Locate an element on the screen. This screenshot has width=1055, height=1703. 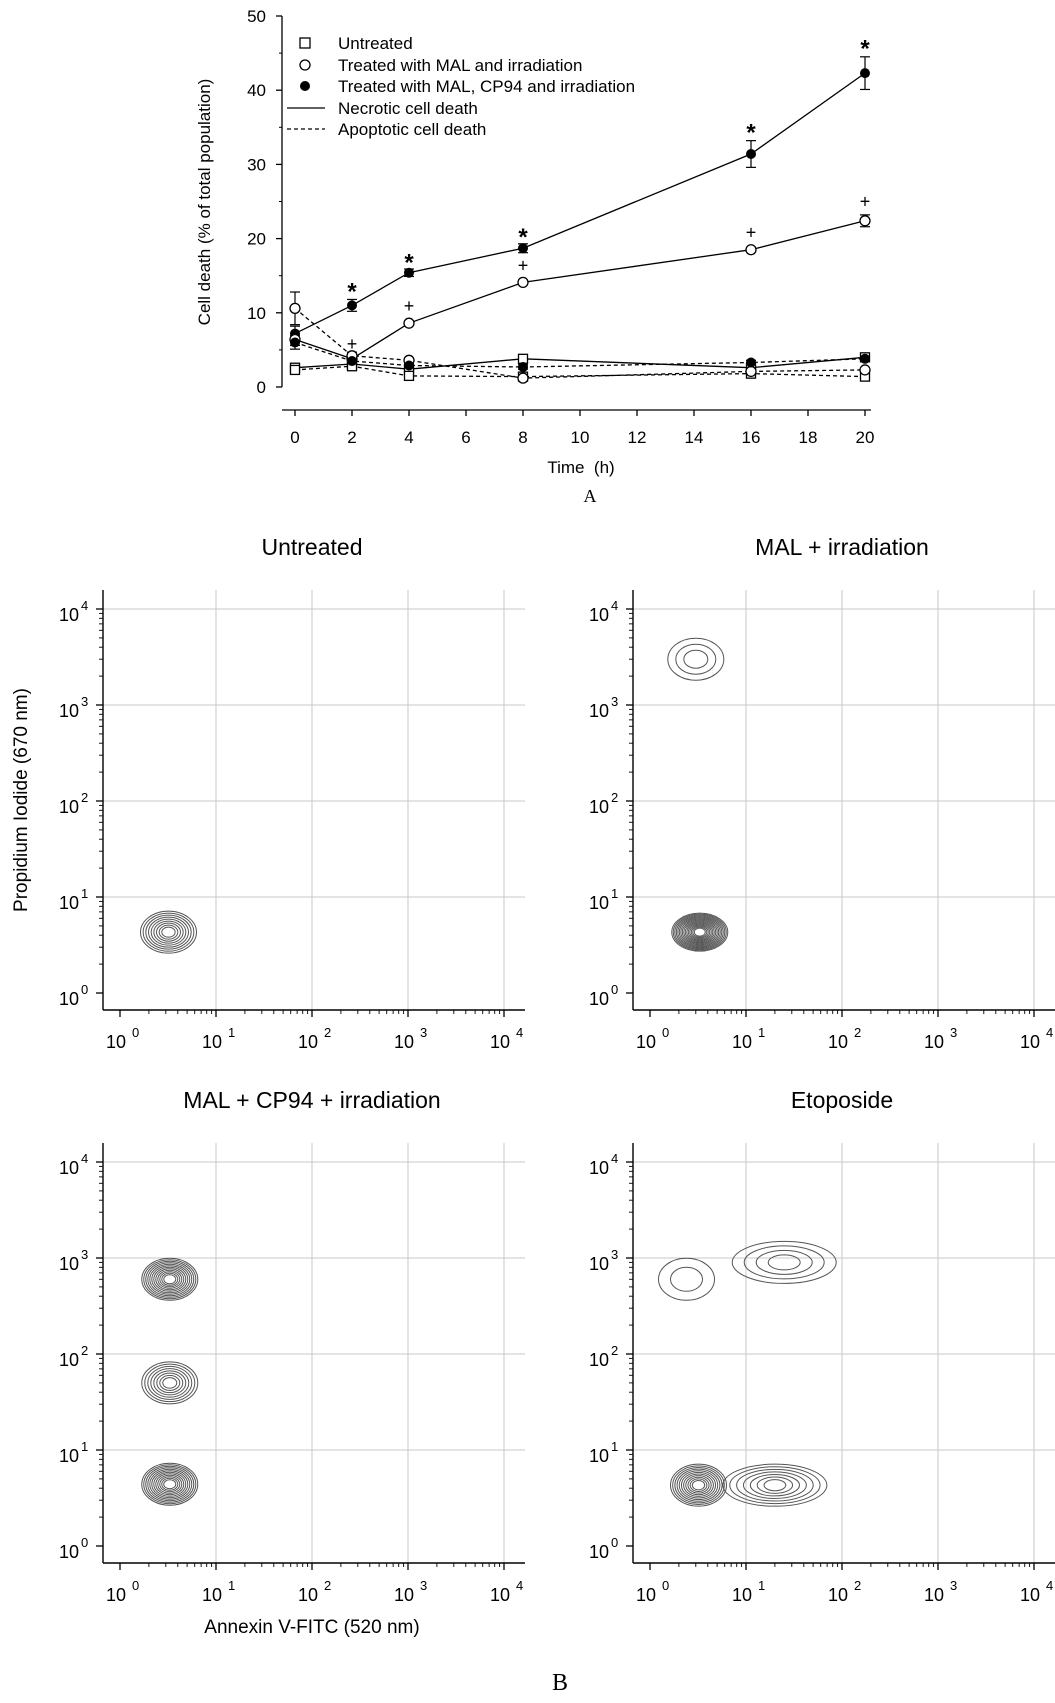
contour-y-tick-exponent: 0 is located at coordinates (84, 989).